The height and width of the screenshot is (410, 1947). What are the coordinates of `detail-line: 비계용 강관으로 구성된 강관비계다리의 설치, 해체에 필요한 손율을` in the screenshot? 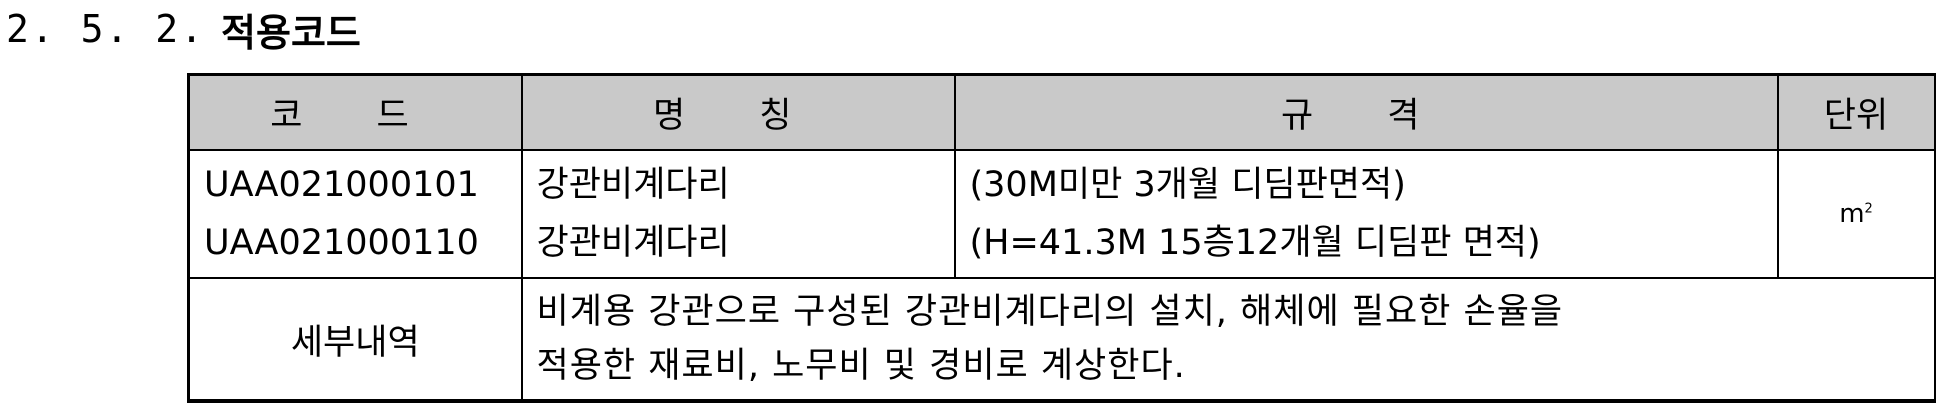 It's located at (1050, 312).